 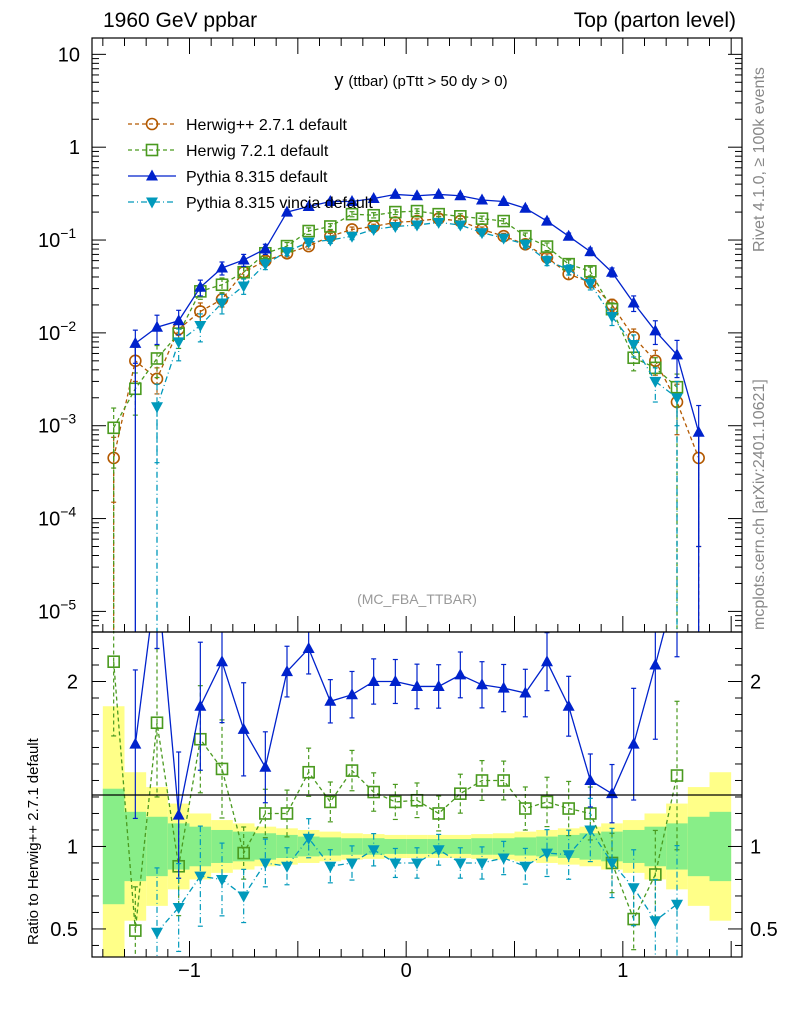 I want to click on ratio-tick-label-right: 0.5, so click(x=764, y=930).